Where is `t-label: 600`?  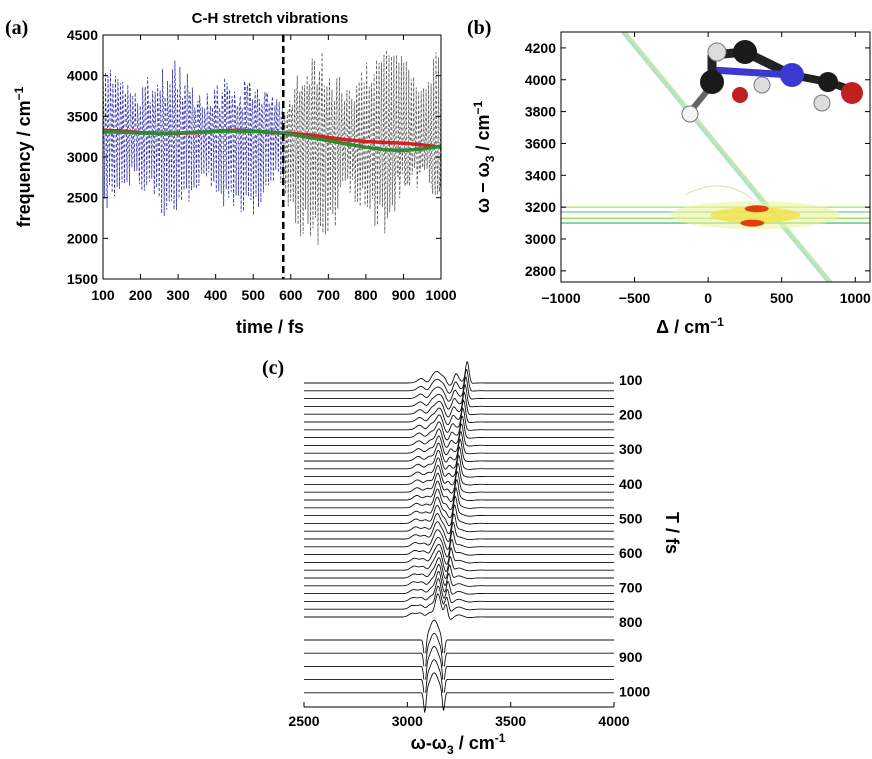
t-label: 600 is located at coordinates (631, 553).